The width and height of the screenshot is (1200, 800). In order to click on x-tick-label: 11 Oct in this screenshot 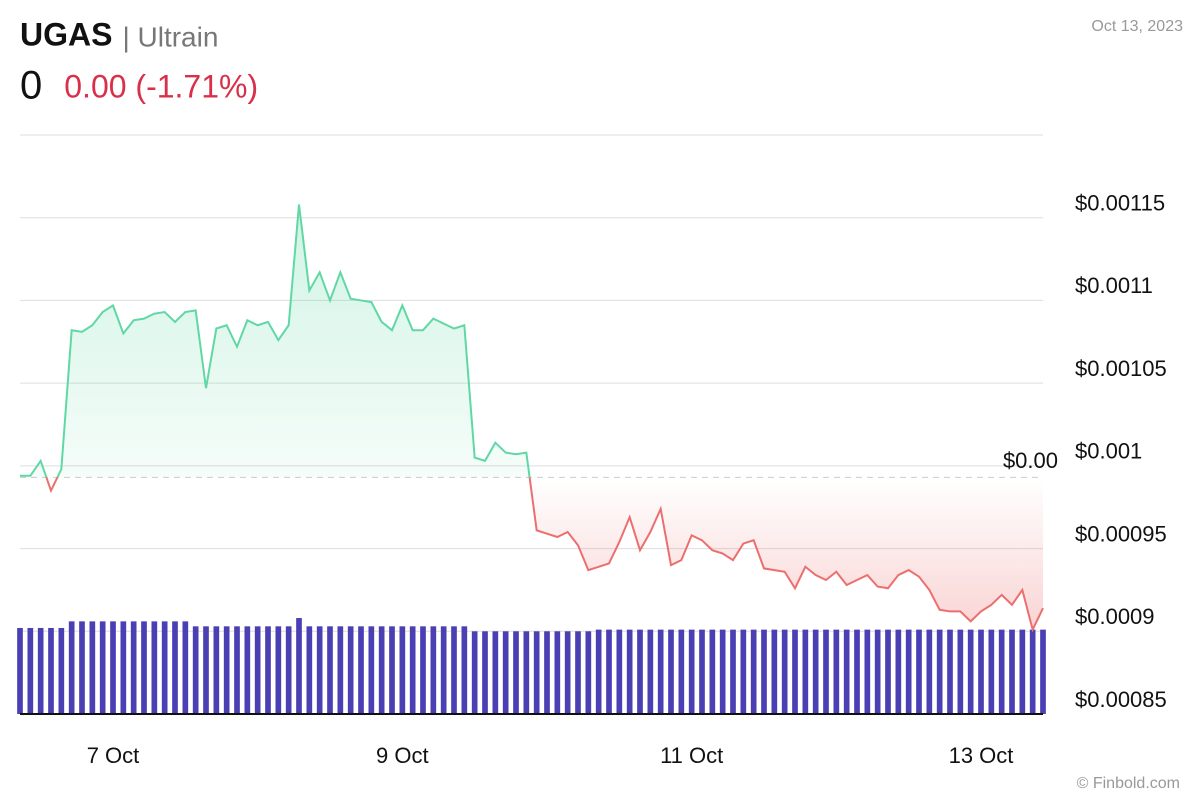, I will do `click(691, 755)`.